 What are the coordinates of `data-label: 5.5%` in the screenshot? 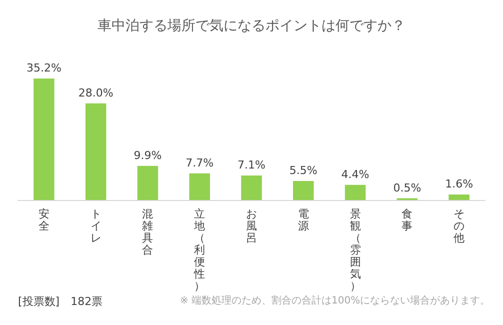 It's located at (303, 171).